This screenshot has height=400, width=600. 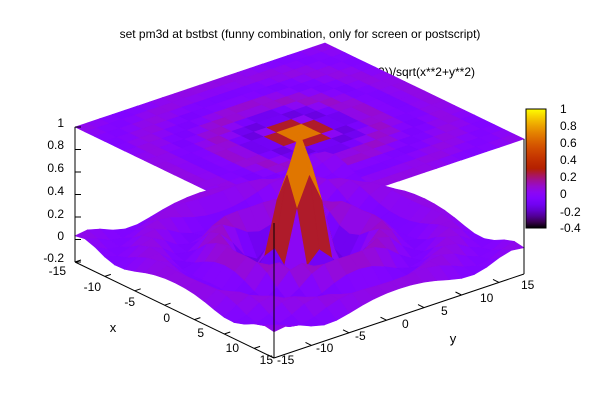 What do you see at coordinates (174, 310) in the screenshot?
I see `x-axis-line` at bounding box center [174, 310].